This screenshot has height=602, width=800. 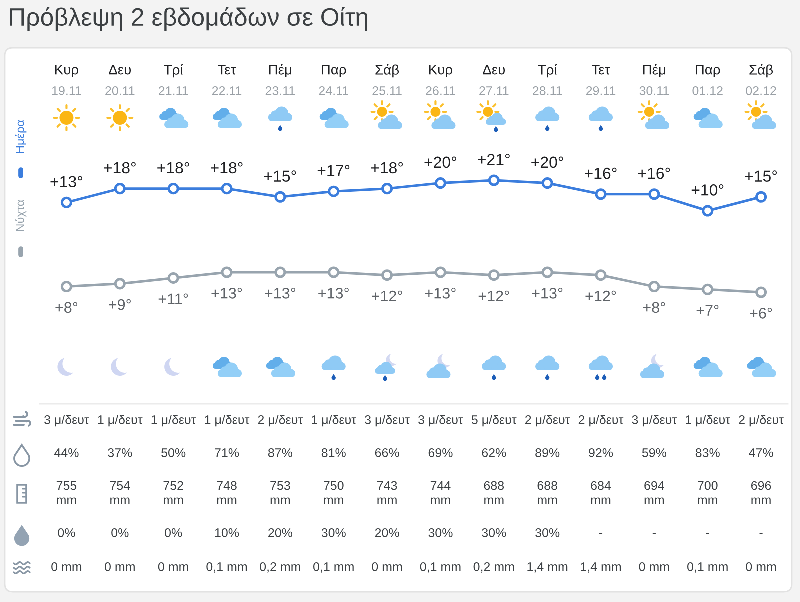 What do you see at coordinates (494, 453) in the screenshot?
I see `text: 62%` at bounding box center [494, 453].